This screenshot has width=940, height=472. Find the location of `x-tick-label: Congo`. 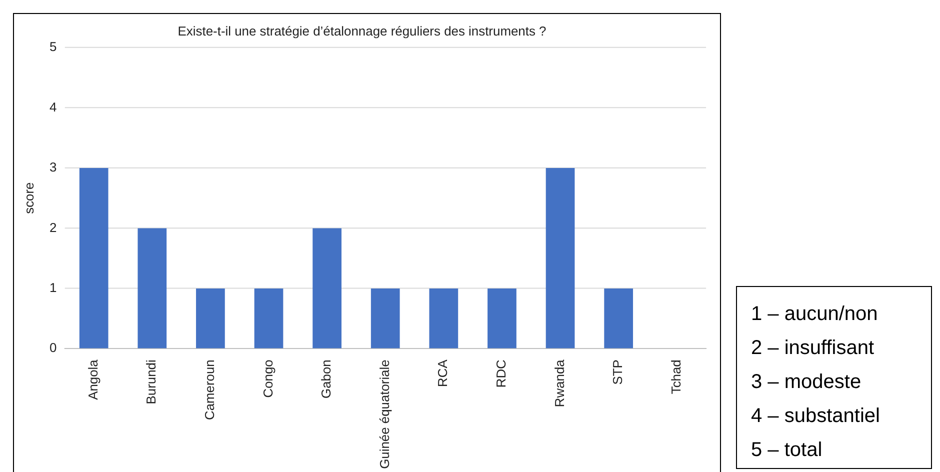

x-tick-label: Congo is located at coordinates (268, 379).